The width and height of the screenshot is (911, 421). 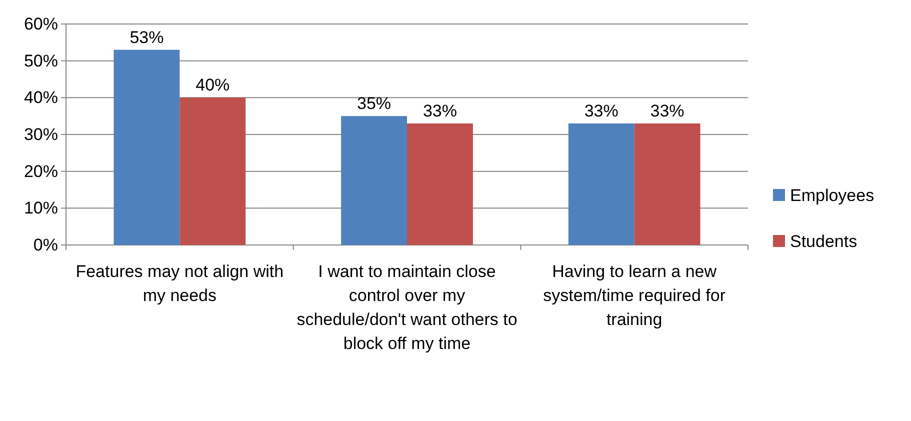 I want to click on data-label: 53%, so click(x=147, y=37).